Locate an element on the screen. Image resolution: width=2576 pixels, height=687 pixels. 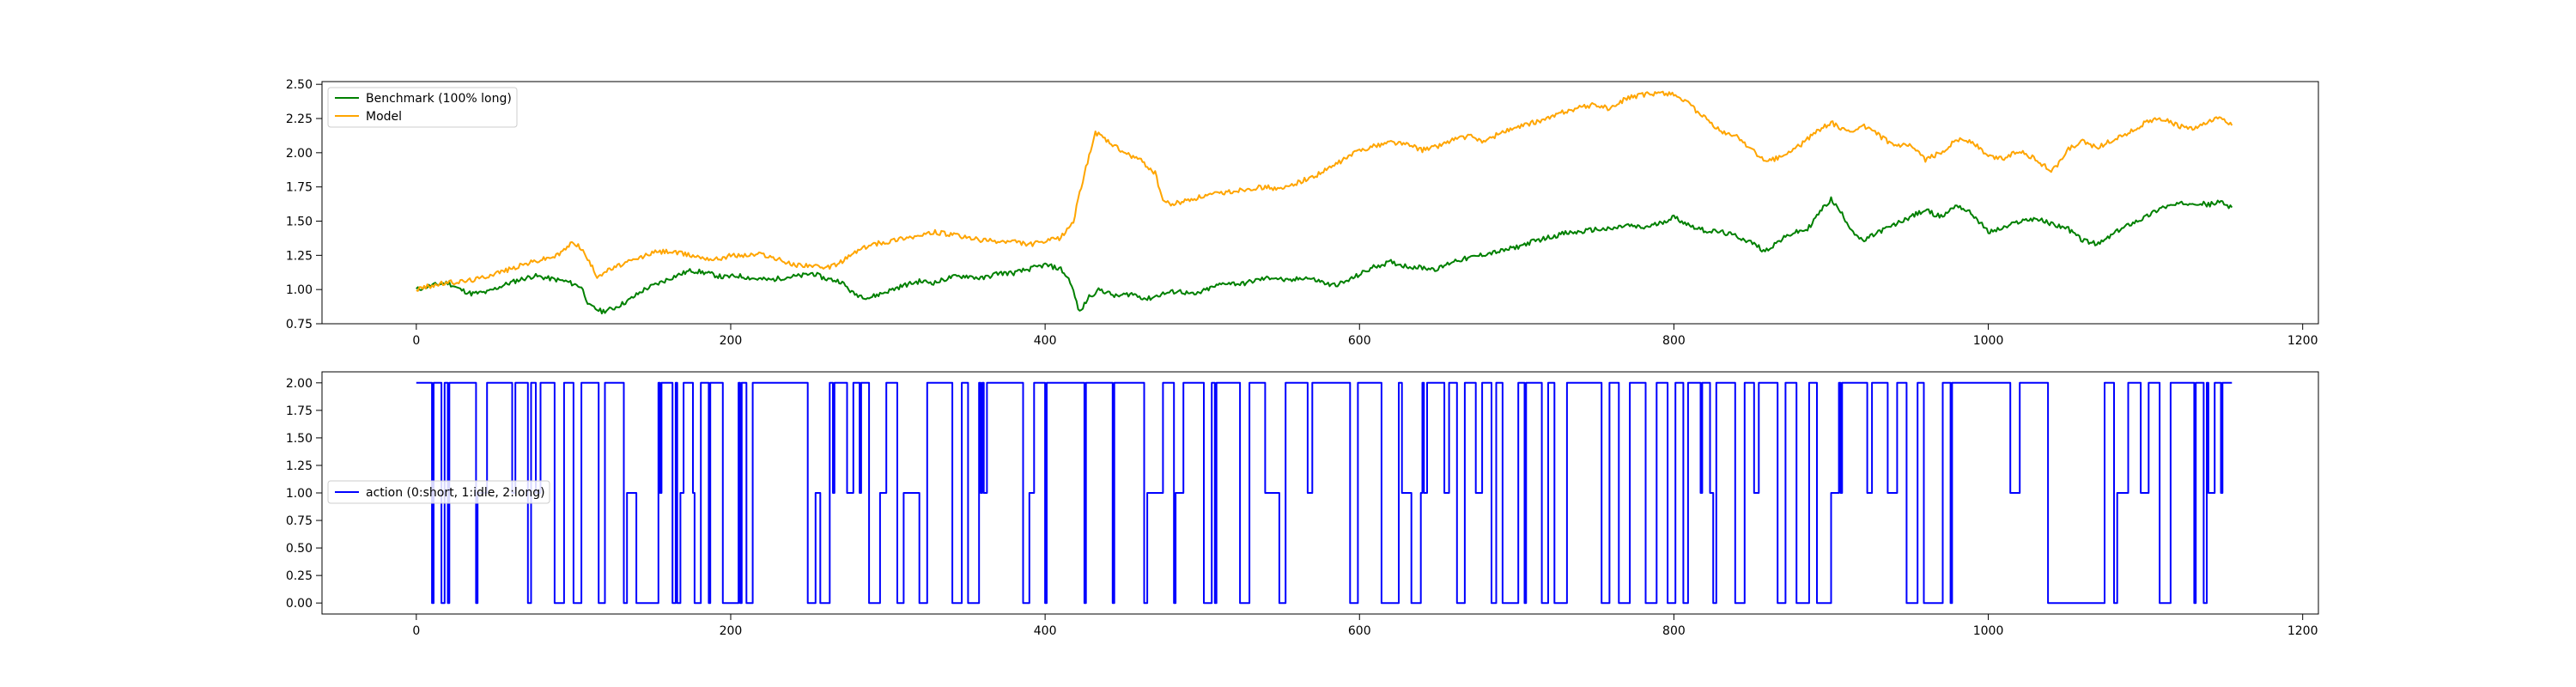
legend-label-action: action (0:short, 1:idle, 2:long) is located at coordinates (455, 493).